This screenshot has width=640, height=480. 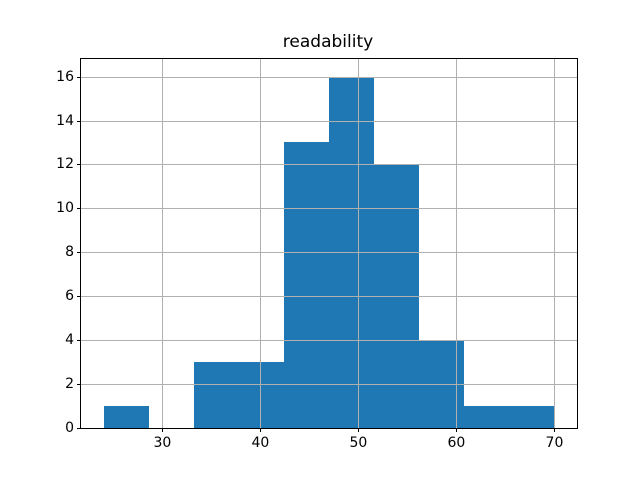 I want to click on y-tick-label: 4, so click(x=69, y=340).